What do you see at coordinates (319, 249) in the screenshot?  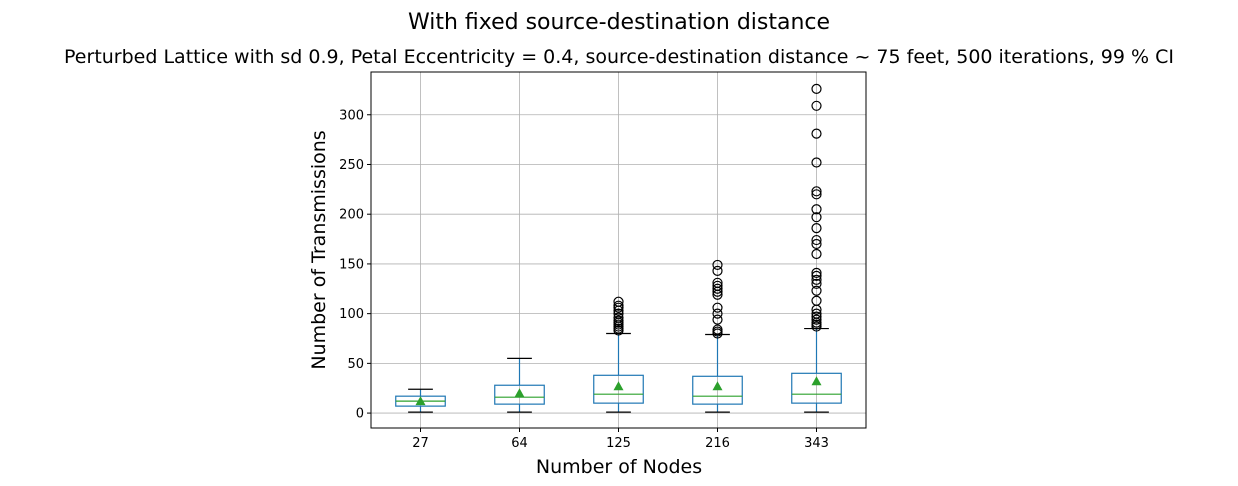 I see `y-axis-label: Number of Transmissions` at bounding box center [319, 249].